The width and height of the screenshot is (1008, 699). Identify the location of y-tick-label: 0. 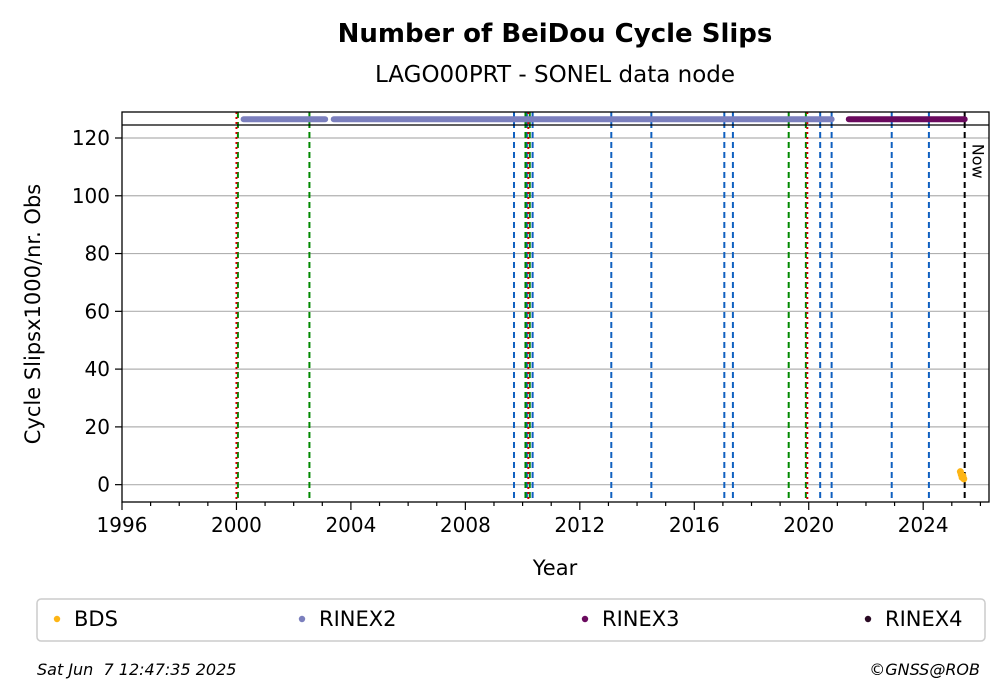
(103, 485).